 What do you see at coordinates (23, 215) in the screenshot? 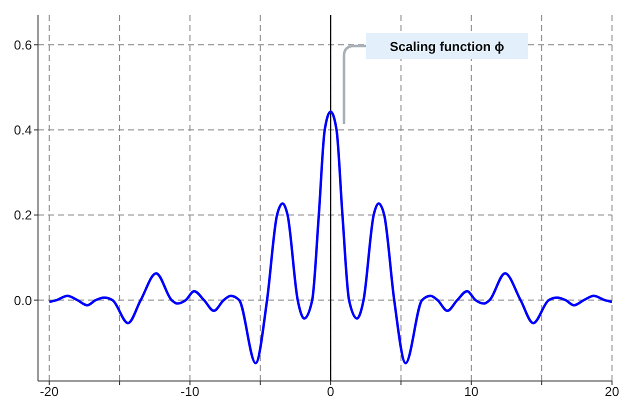
I see `y-tick-label: 0.2` at bounding box center [23, 215].